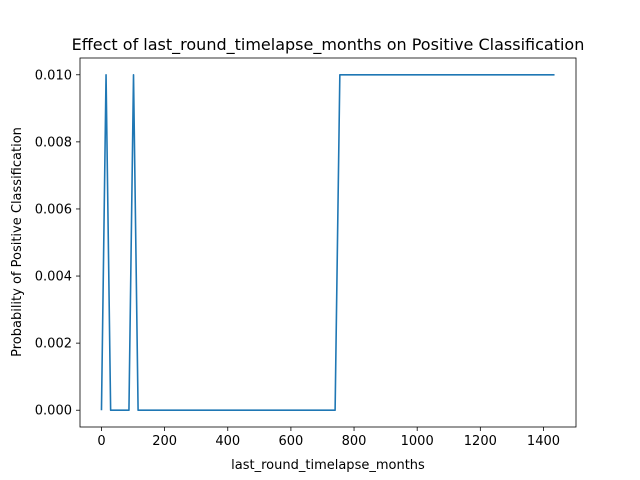 The height and width of the screenshot is (480, 640). Describe the element at coordinates (328, 465) in the screenshot. I see `x-axis-title: last_round_timelapse_months` at that location.